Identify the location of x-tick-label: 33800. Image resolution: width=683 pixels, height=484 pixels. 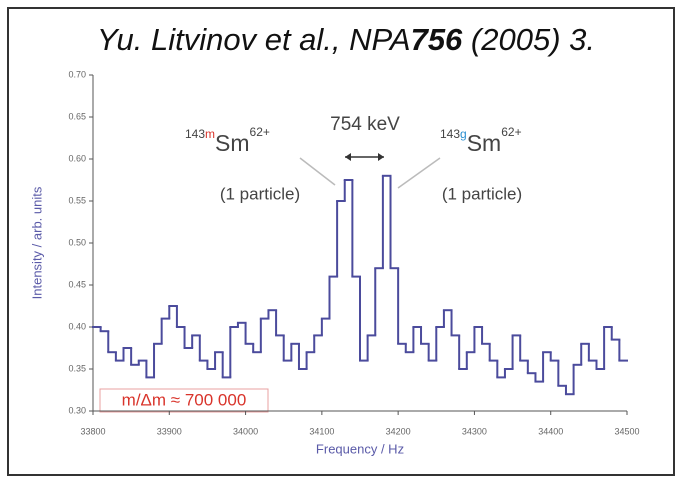
(92, 431).